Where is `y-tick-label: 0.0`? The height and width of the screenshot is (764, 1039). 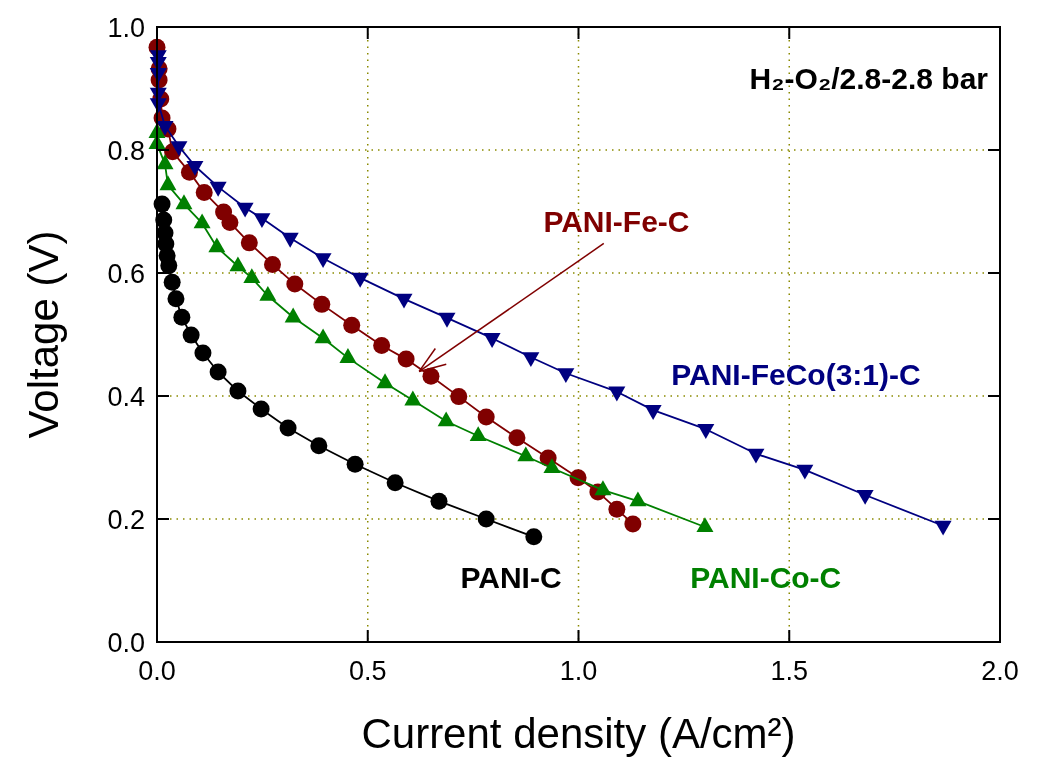 y-tick-label: 0.0 is located at coordinates (126, 643).